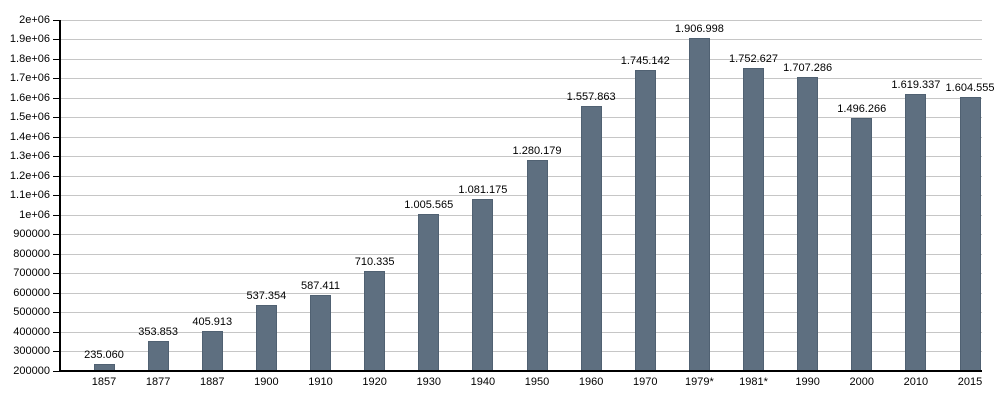  Describe the element at coordinates (34, 19) in the screenshot. I see `y-axis-tick-label: 2e+06` at that location.